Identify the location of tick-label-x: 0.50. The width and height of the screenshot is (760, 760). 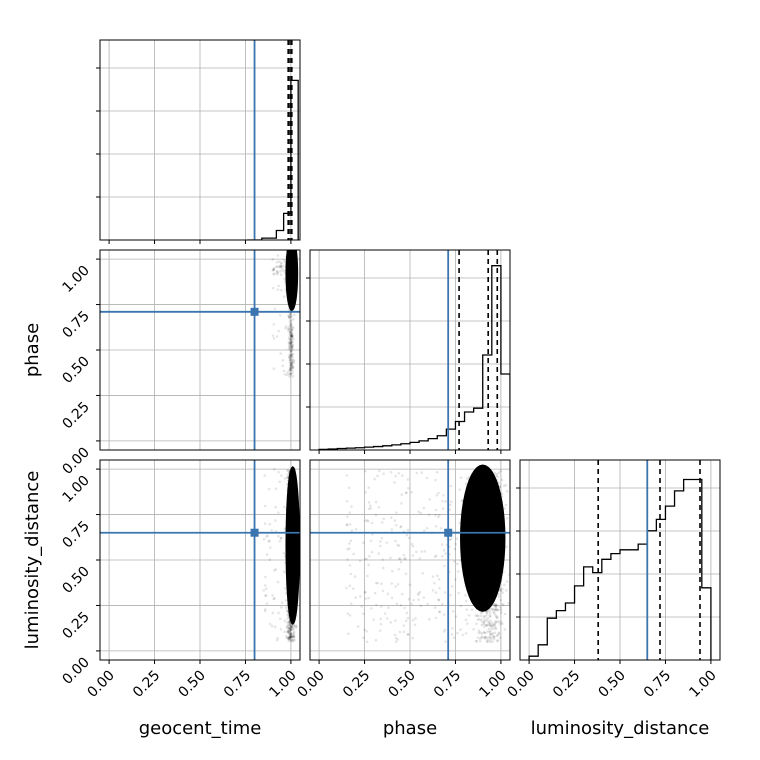
(611, 684).